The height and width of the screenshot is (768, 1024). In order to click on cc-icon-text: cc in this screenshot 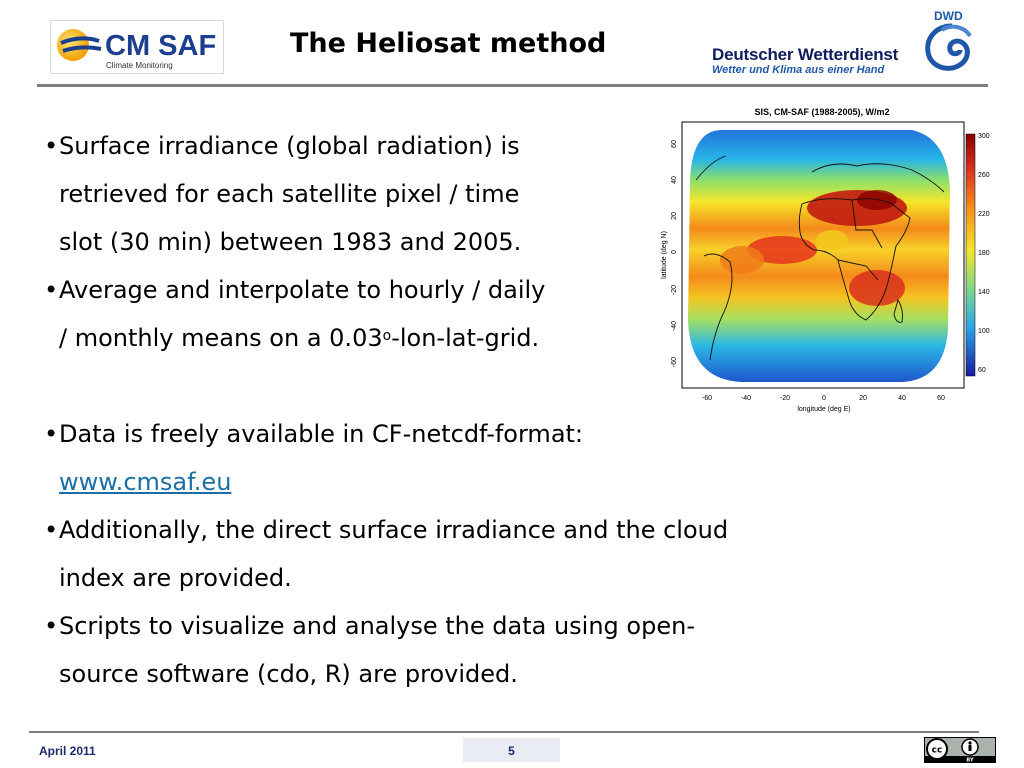, I will do `click(937, 751)`.